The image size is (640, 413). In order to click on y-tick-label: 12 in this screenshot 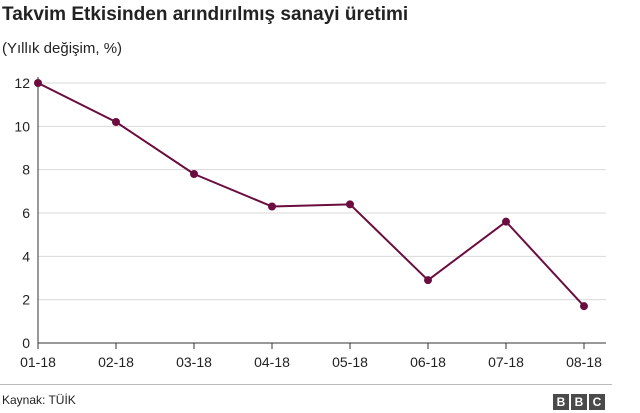, I will do `click(22, 83)`.